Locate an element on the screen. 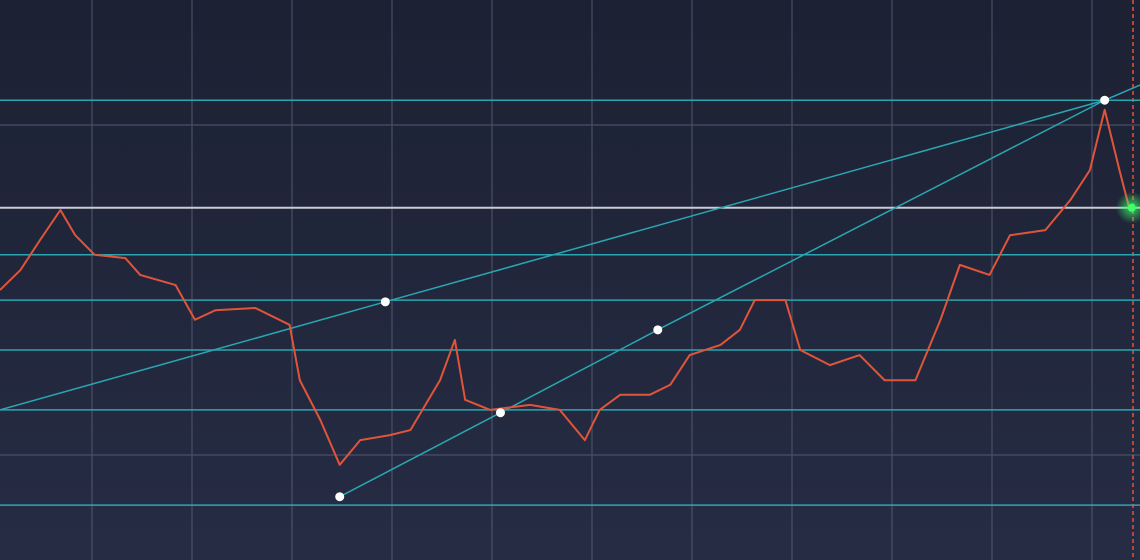  current-price-dot is located at coordinates (1131, 207).